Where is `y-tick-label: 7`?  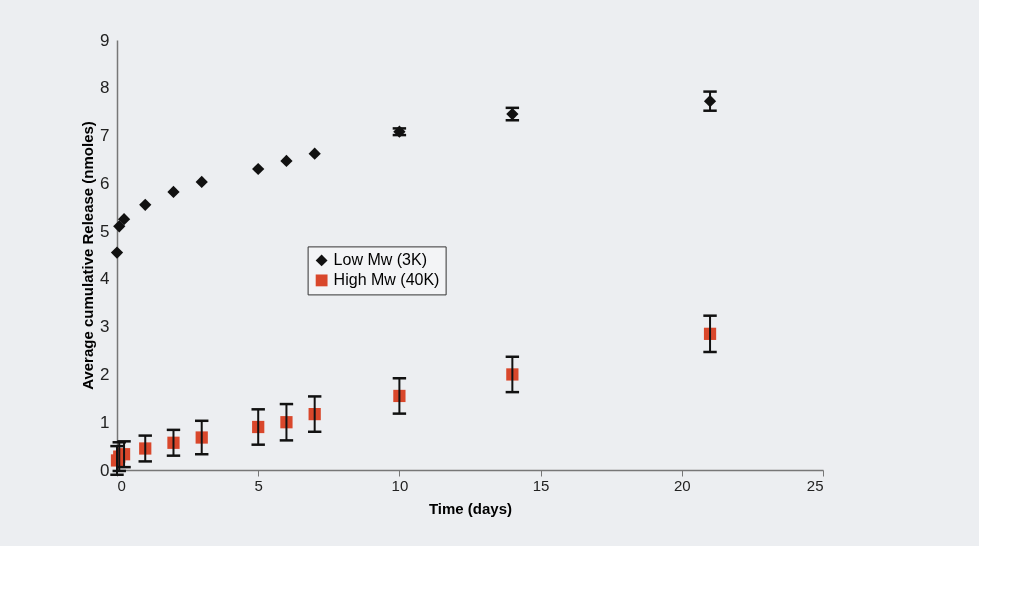
y-tick-label: 7 is located at coordinates (105, 136).